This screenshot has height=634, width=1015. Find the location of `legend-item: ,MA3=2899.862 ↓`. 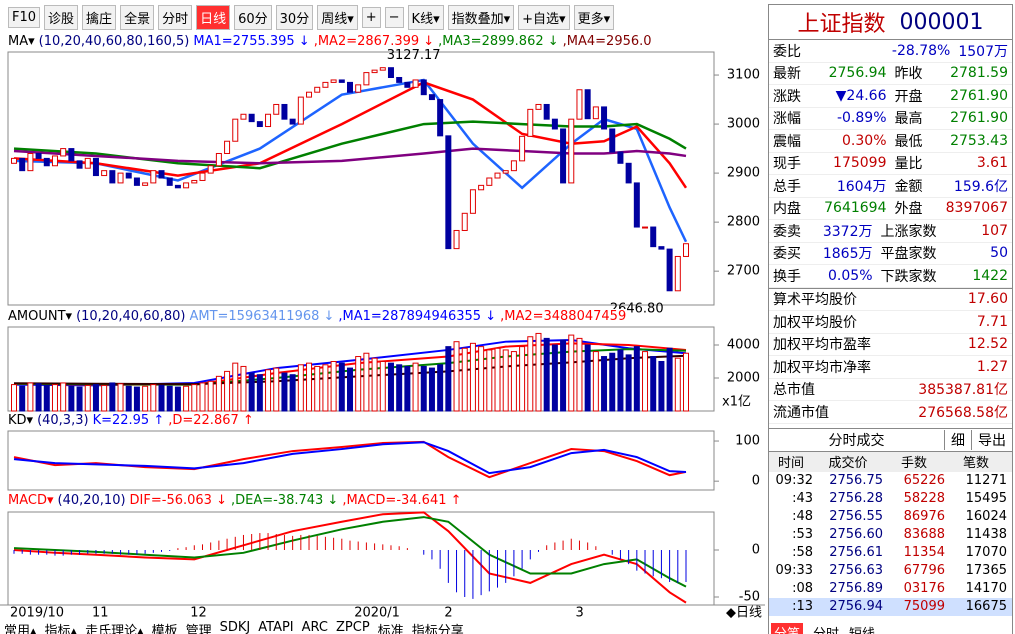

legend-item: ,MA3=2899.862 ↓ is located at coordinates (498, 41).